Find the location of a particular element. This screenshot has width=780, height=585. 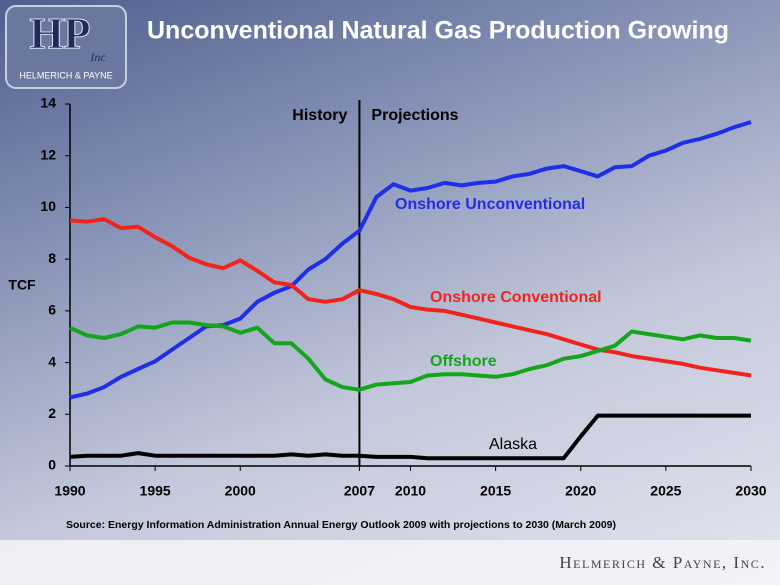

y-tick-label: 2 is located at coordinates (52, 413).